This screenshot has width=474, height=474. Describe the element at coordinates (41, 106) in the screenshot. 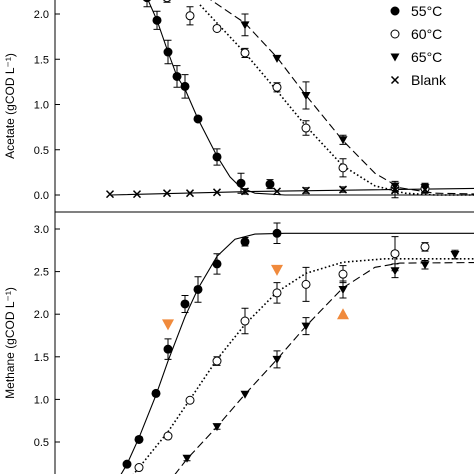

I see `acetate-y-tick-label: 1.0` at that location.